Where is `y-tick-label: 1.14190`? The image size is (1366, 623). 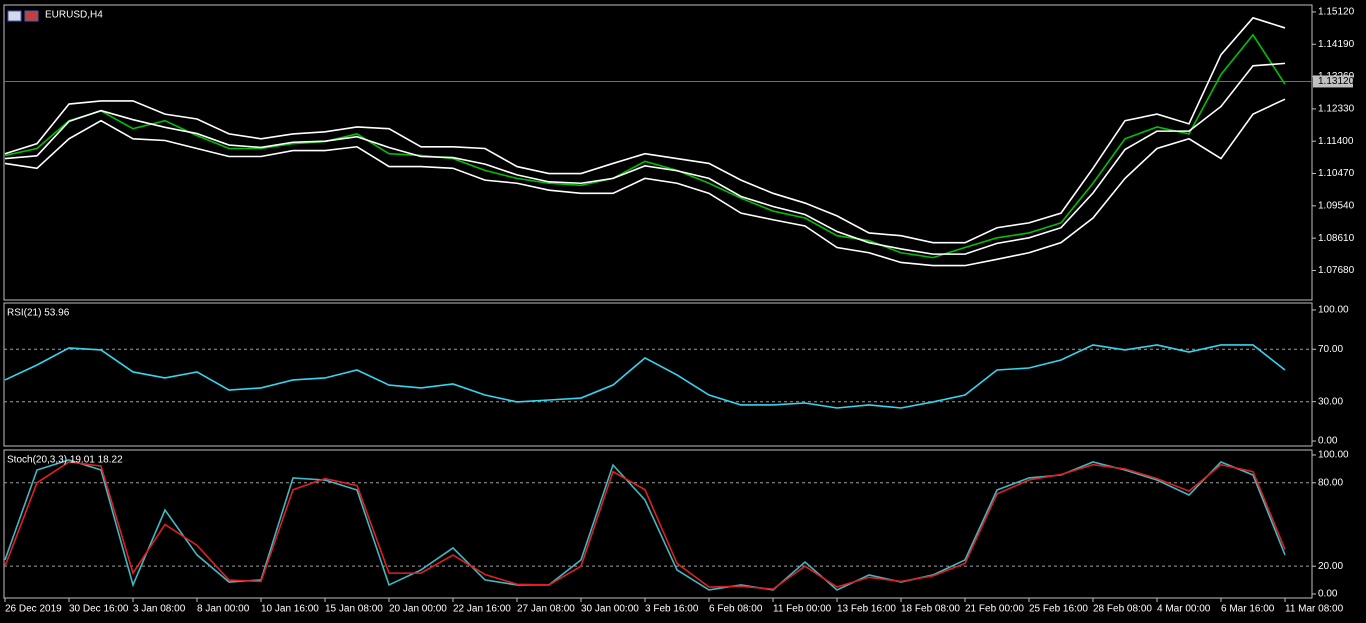
y-tick-label: 1.14190 is located at coordinates (1336, 44).